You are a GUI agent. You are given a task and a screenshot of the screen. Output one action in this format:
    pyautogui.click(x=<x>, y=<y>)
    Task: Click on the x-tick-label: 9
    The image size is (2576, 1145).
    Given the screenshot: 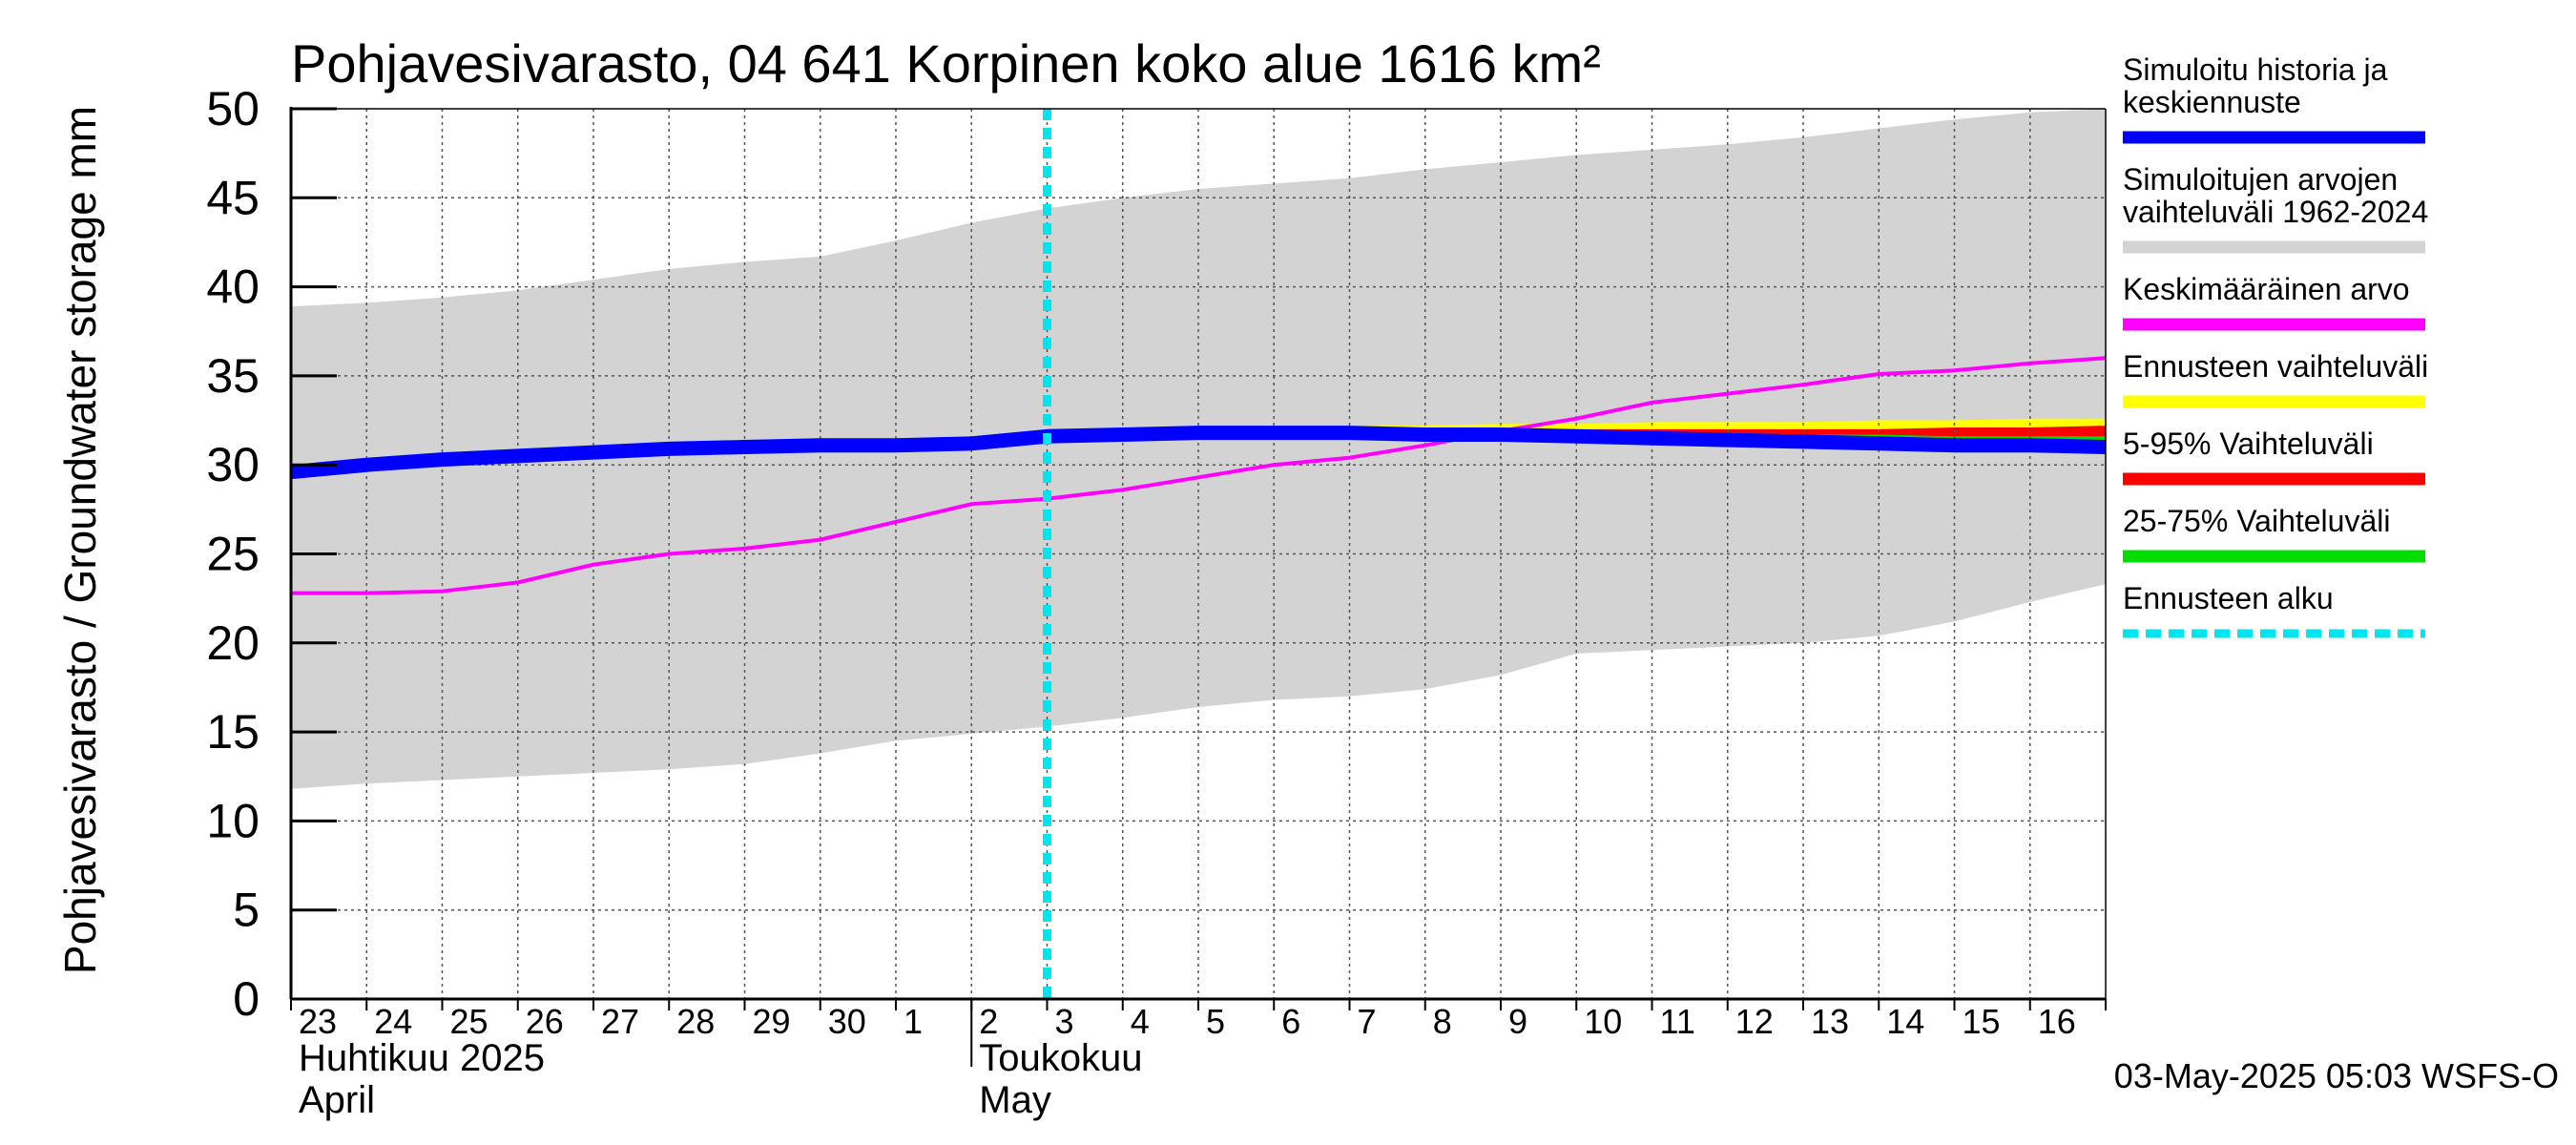 What is the action you would take?
    pyautogui.click(x=1517, y=1022)
    